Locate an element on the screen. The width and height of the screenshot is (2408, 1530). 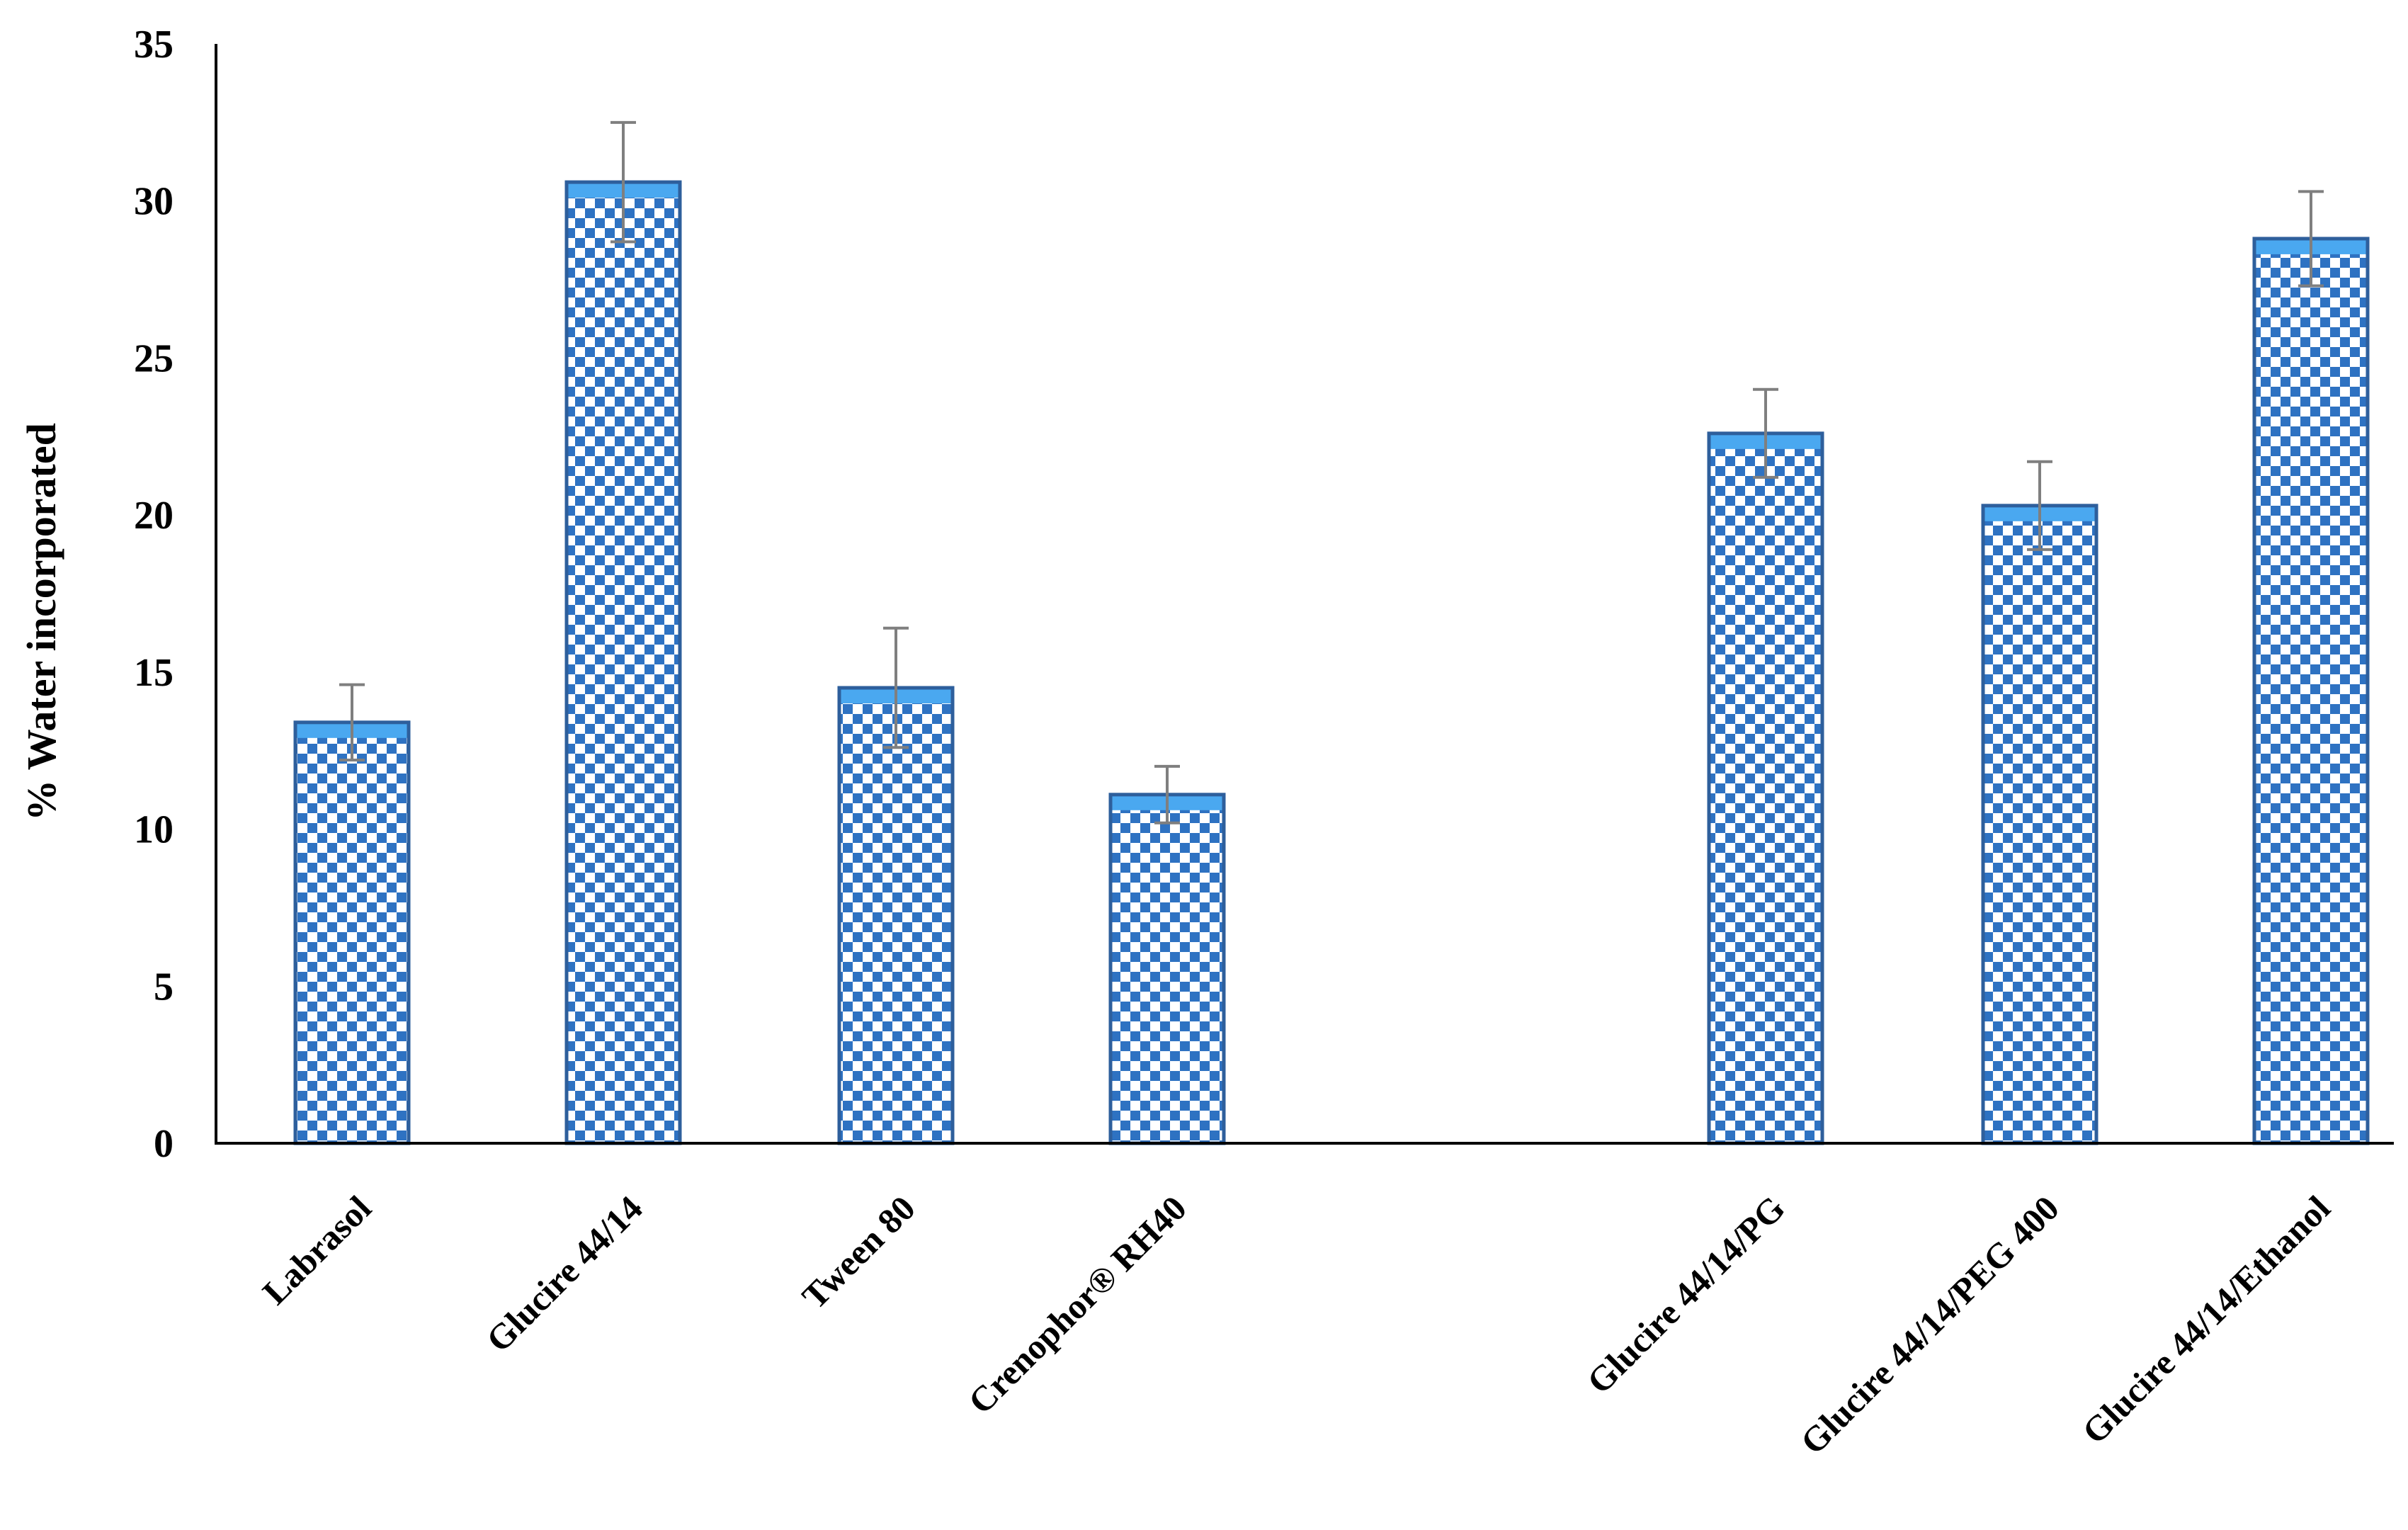
category-label: Glucire 44/14/PEG 400 is located at coordinates (1930, 1325).